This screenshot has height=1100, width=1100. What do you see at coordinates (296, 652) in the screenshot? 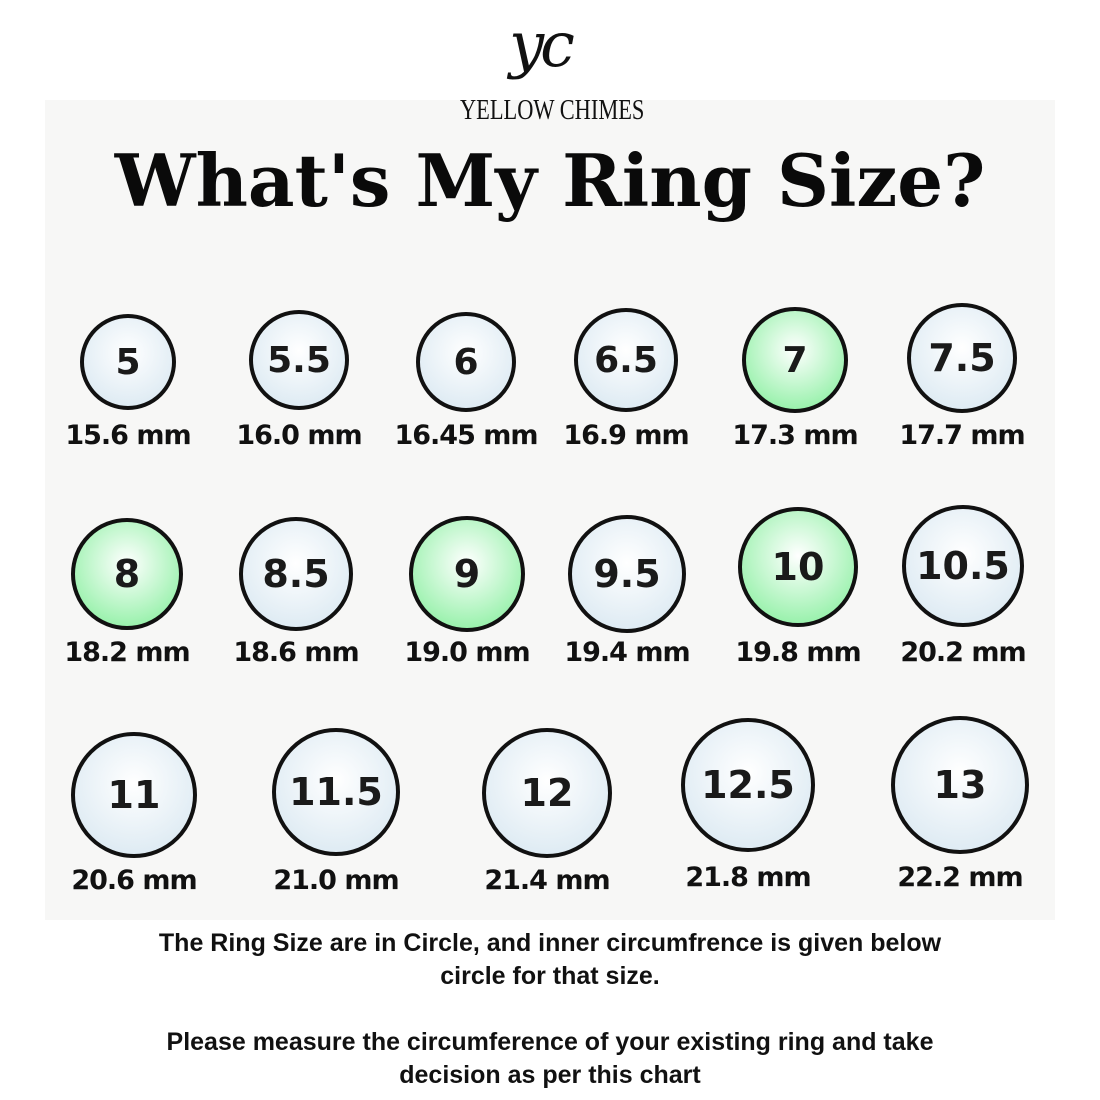
I see `ring-circumference-label: 18.6 mm` at bounding box center [296, 652].